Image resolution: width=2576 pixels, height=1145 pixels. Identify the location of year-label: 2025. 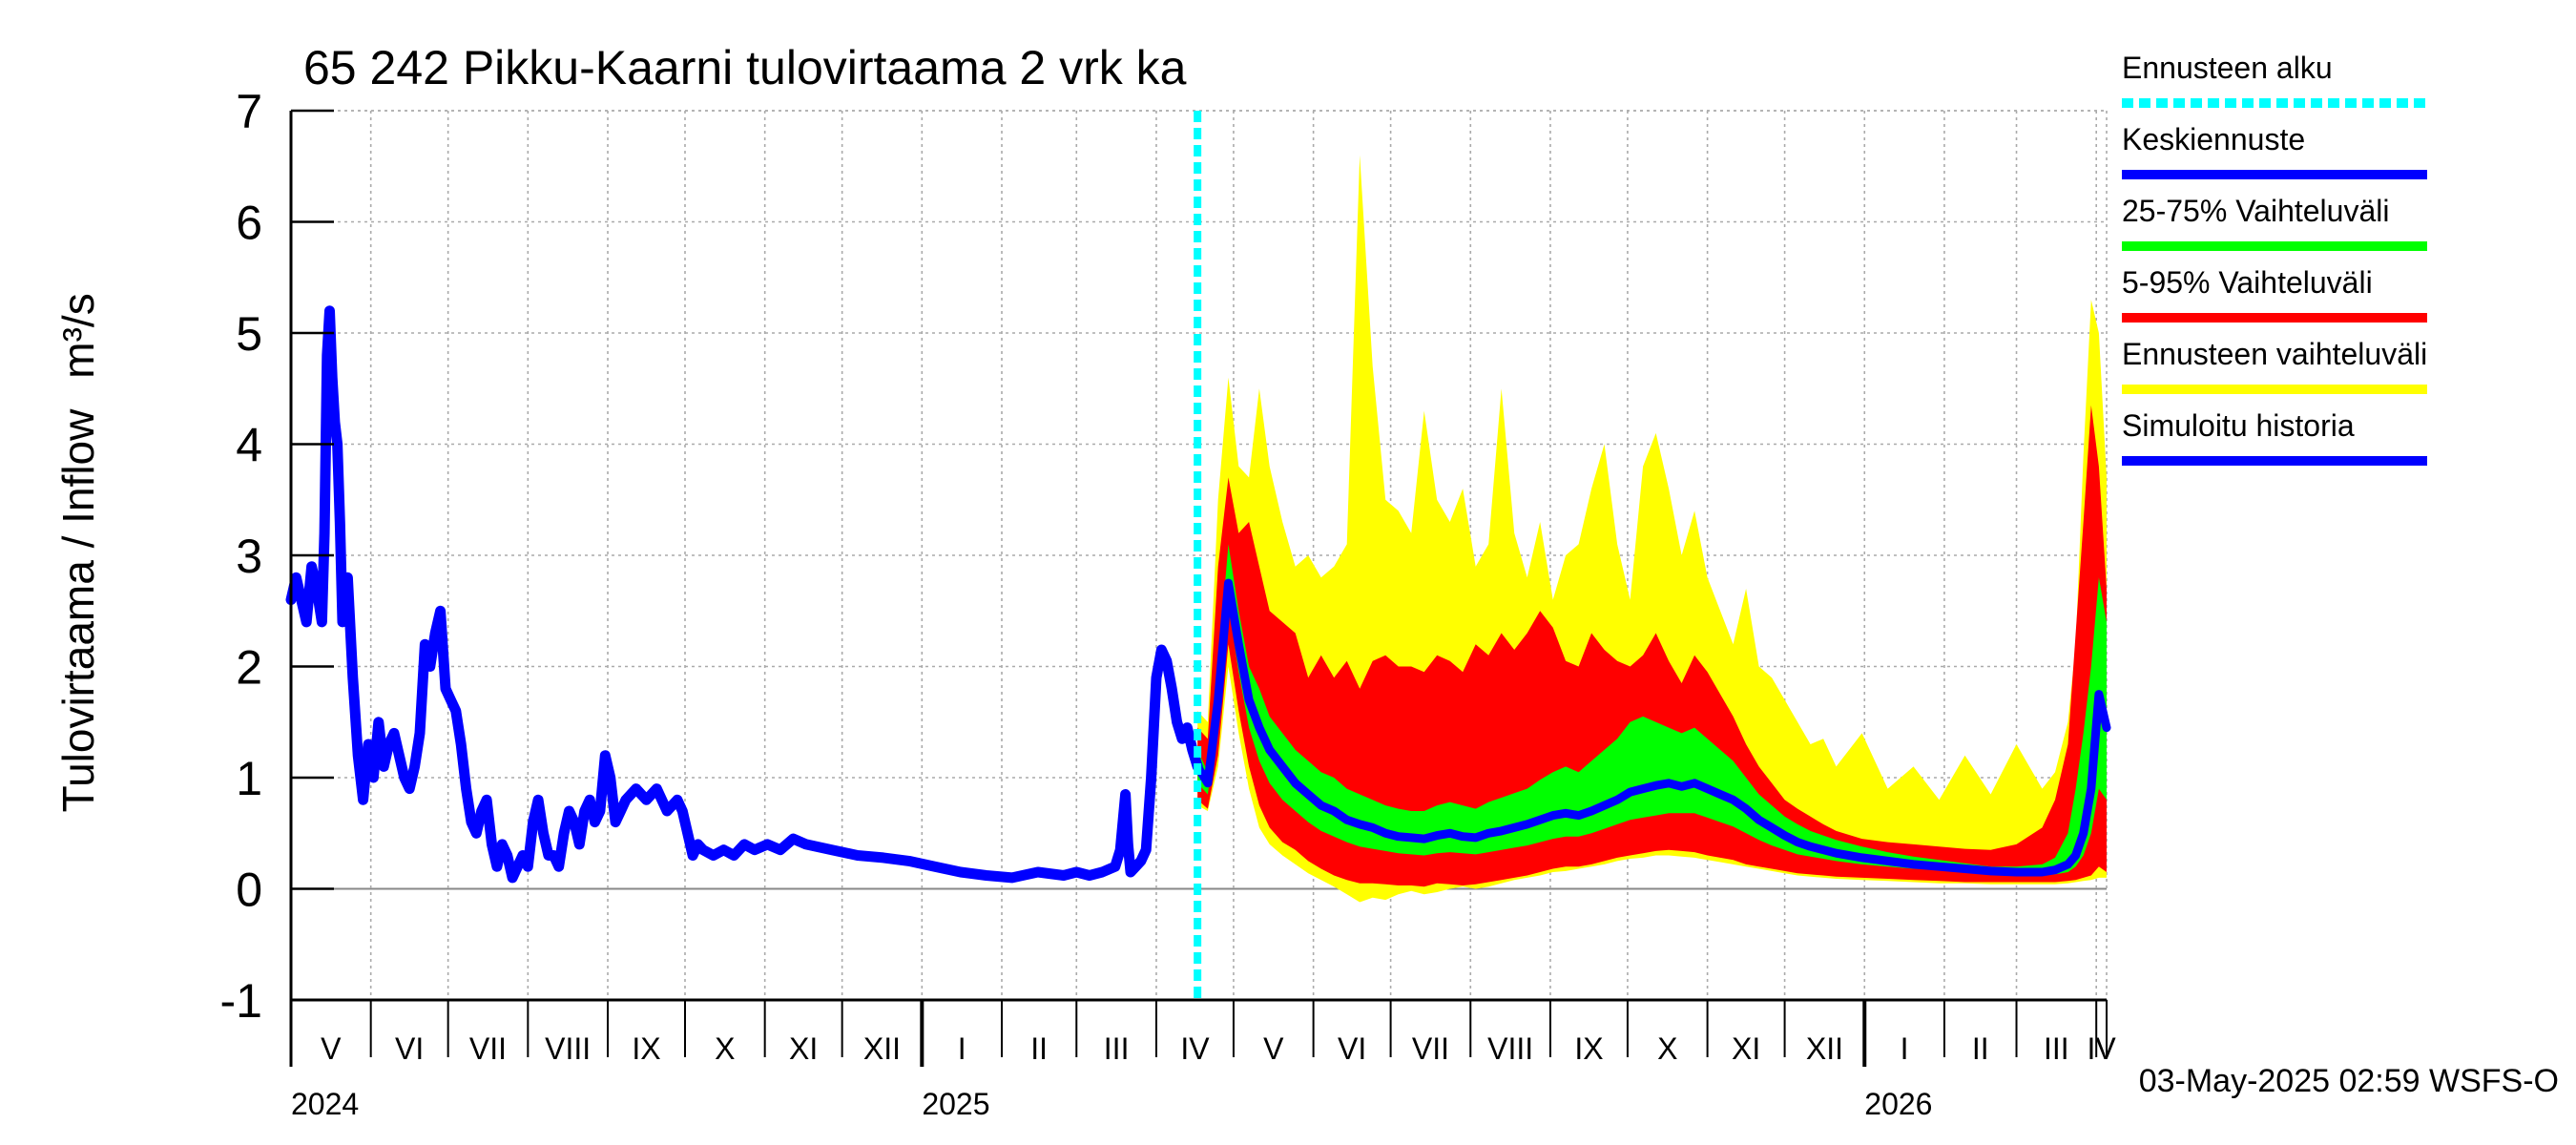
(955, 1104).